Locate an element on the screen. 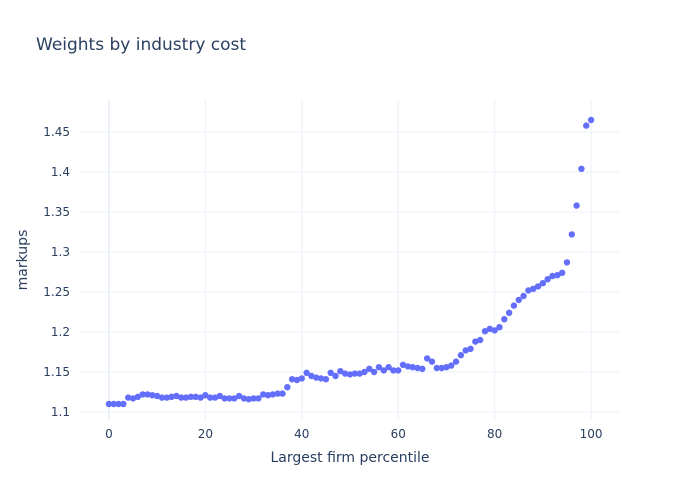 The height and width of the screenshot is (500, 700). x-axis-title: Largest firm percentile is located at coordinates (349, 458).